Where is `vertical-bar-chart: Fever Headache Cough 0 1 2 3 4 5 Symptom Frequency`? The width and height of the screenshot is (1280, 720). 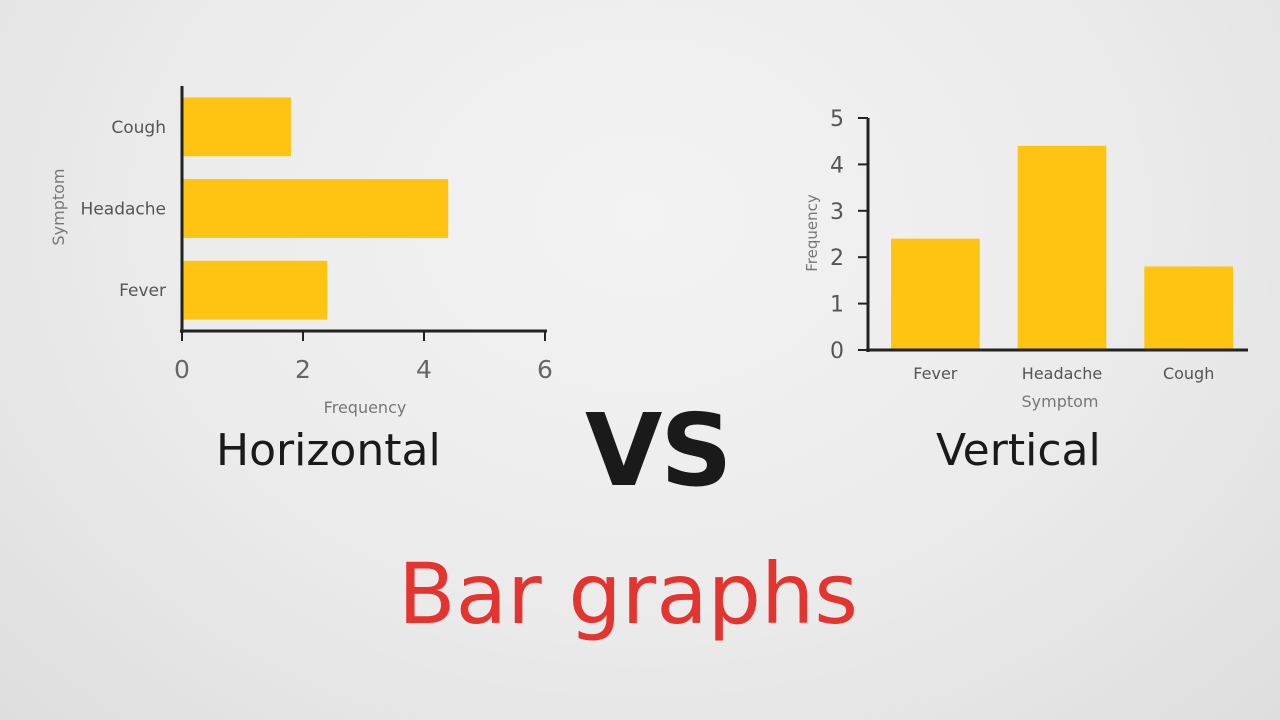
vertical-bar-chart: Fever Headache Cough 0 1 2 3 4 5 Symptom Frequency is located at coordinates (1025, 259).